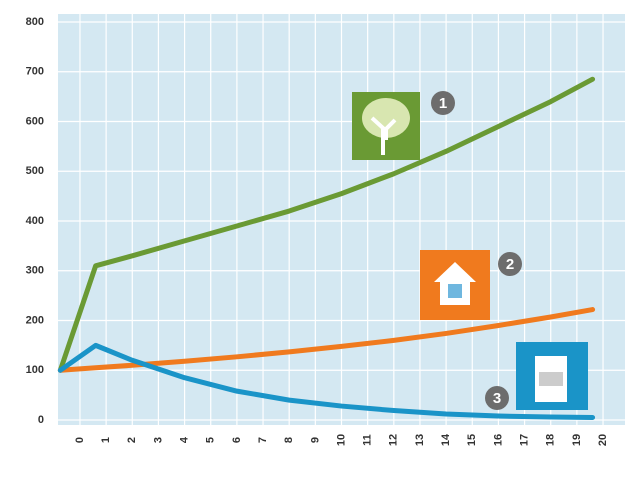 The height and width of the screenshot is (479, 640). Describe the element at coordinates (80, 440) in the screenshot. I see `x-tick-label: 0` at that location.